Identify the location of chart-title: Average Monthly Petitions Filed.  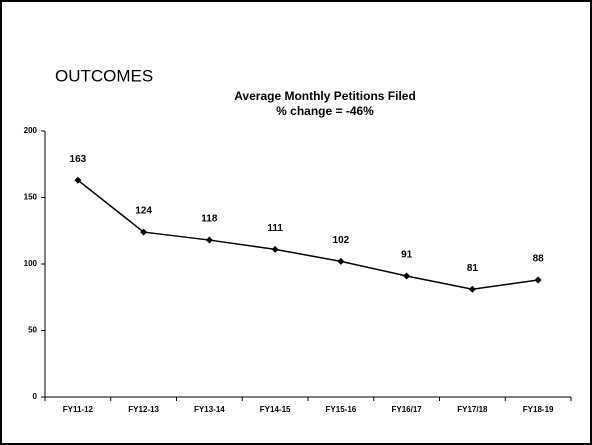
(325, 96).